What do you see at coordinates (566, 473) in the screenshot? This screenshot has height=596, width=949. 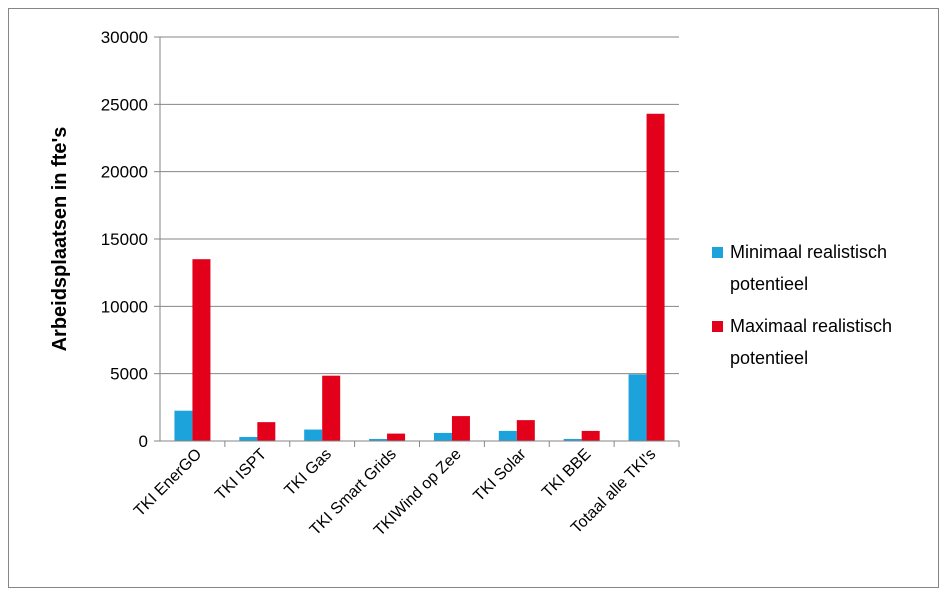 I see `x-category-label: TKI BBE` at bounding box center [566, 473].